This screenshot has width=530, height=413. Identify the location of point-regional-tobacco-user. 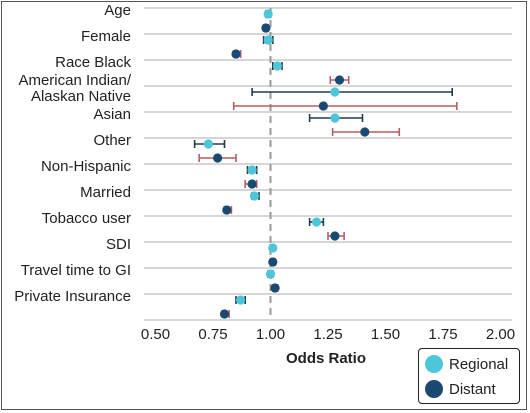
(316, 222).